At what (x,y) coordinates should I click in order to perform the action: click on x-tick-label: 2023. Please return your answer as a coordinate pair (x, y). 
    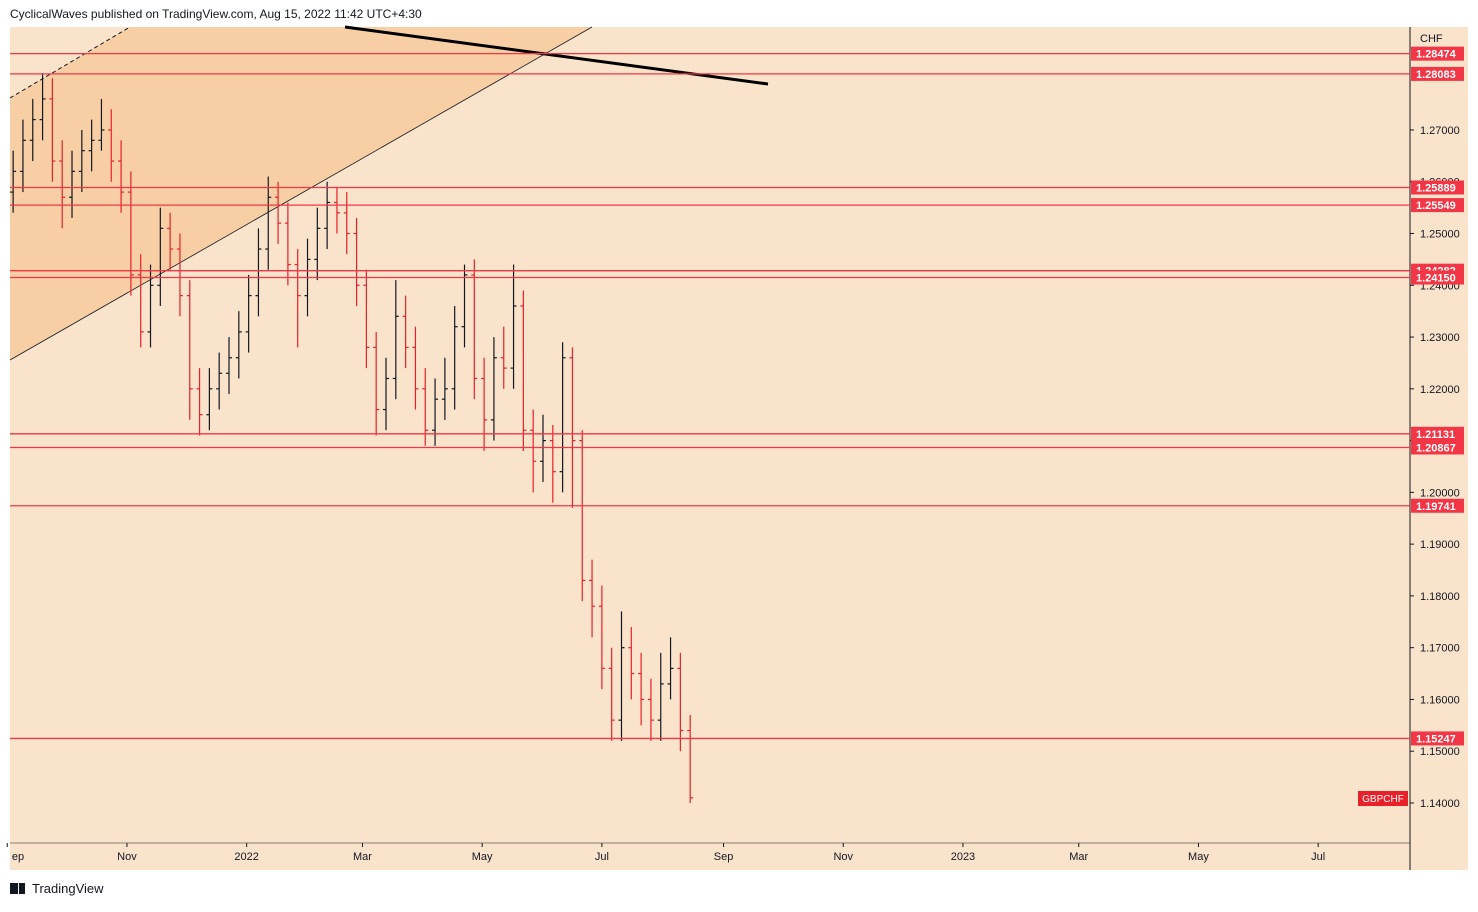
    Looking at the image, I should click on (963, 857).